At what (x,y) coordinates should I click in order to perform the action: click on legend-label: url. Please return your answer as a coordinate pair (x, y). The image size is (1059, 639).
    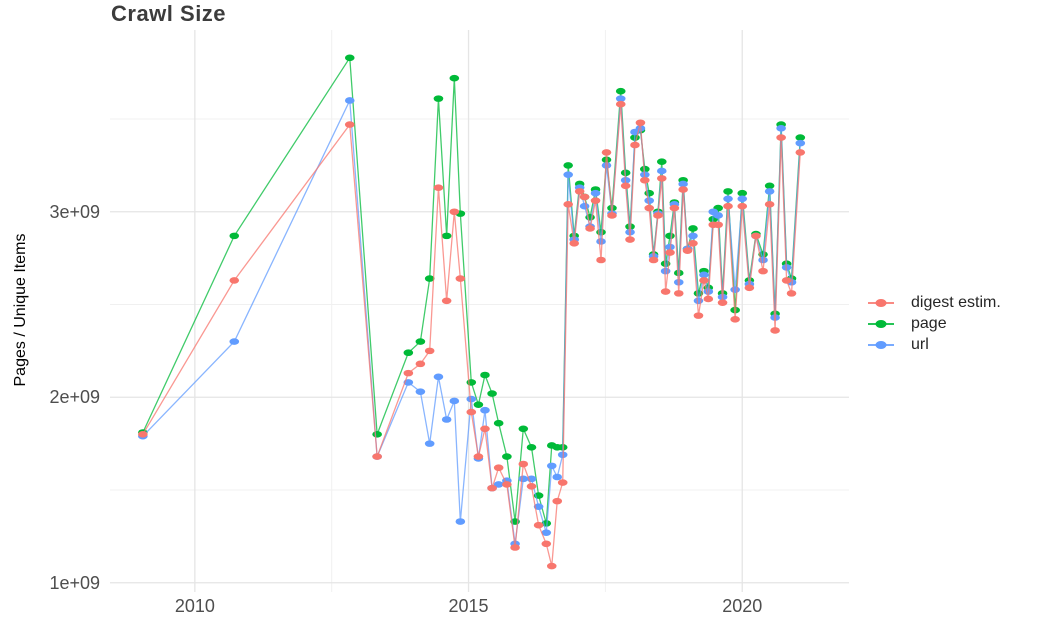
    Looking at the image, I should click on (920, 344).